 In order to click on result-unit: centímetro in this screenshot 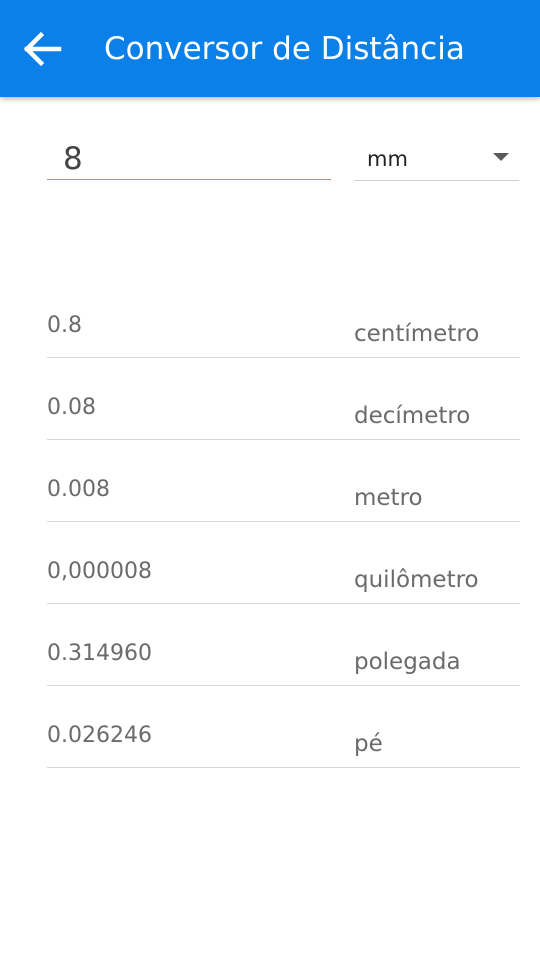, I will do `click(417, 334)`.